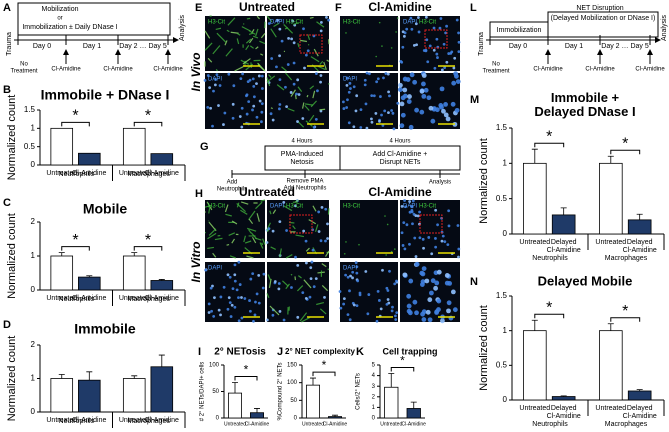  I want to click on y-axis-title: Cells/2° NETs, so click(359, 391).